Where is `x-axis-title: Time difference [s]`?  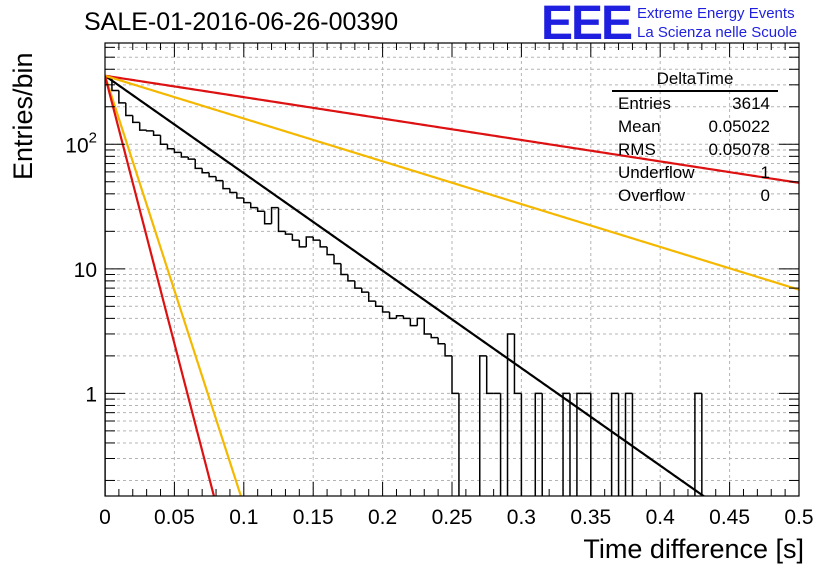
x-axis-title: Time difference [s] is located at coordinates (693, 549).